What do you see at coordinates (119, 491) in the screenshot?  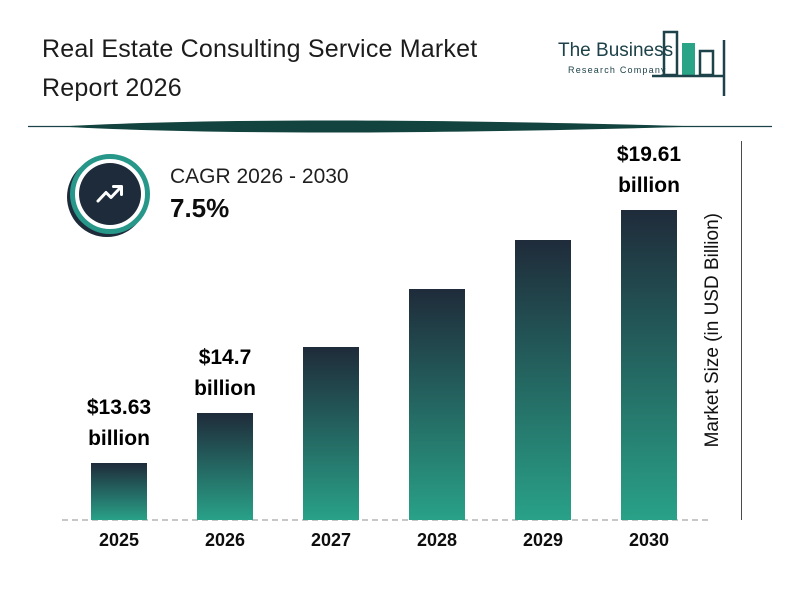 I see `bar-2025` at bounding box center [119, 491].